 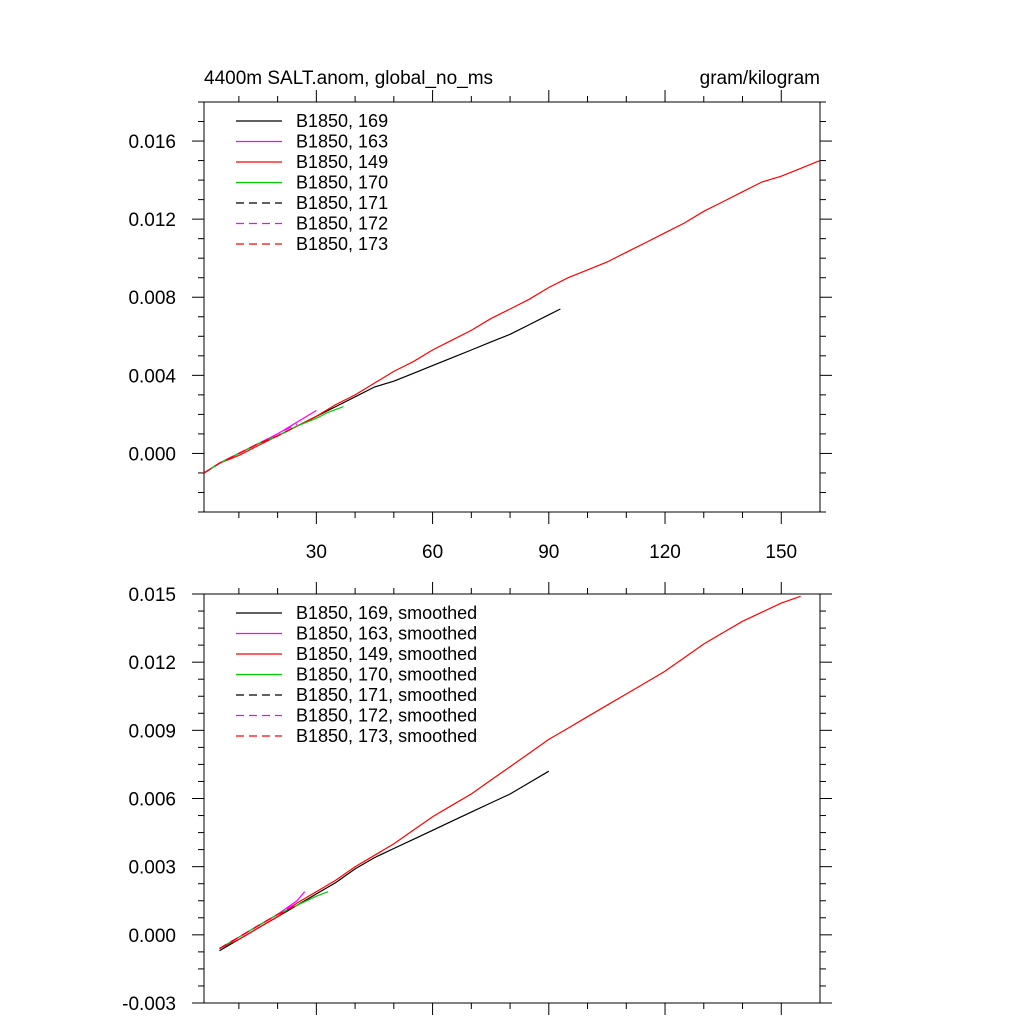 What do you see at coordinates (316, 552) in the screenshot?
I see `x-tick-label: 30` at bounding box center [316, 552].